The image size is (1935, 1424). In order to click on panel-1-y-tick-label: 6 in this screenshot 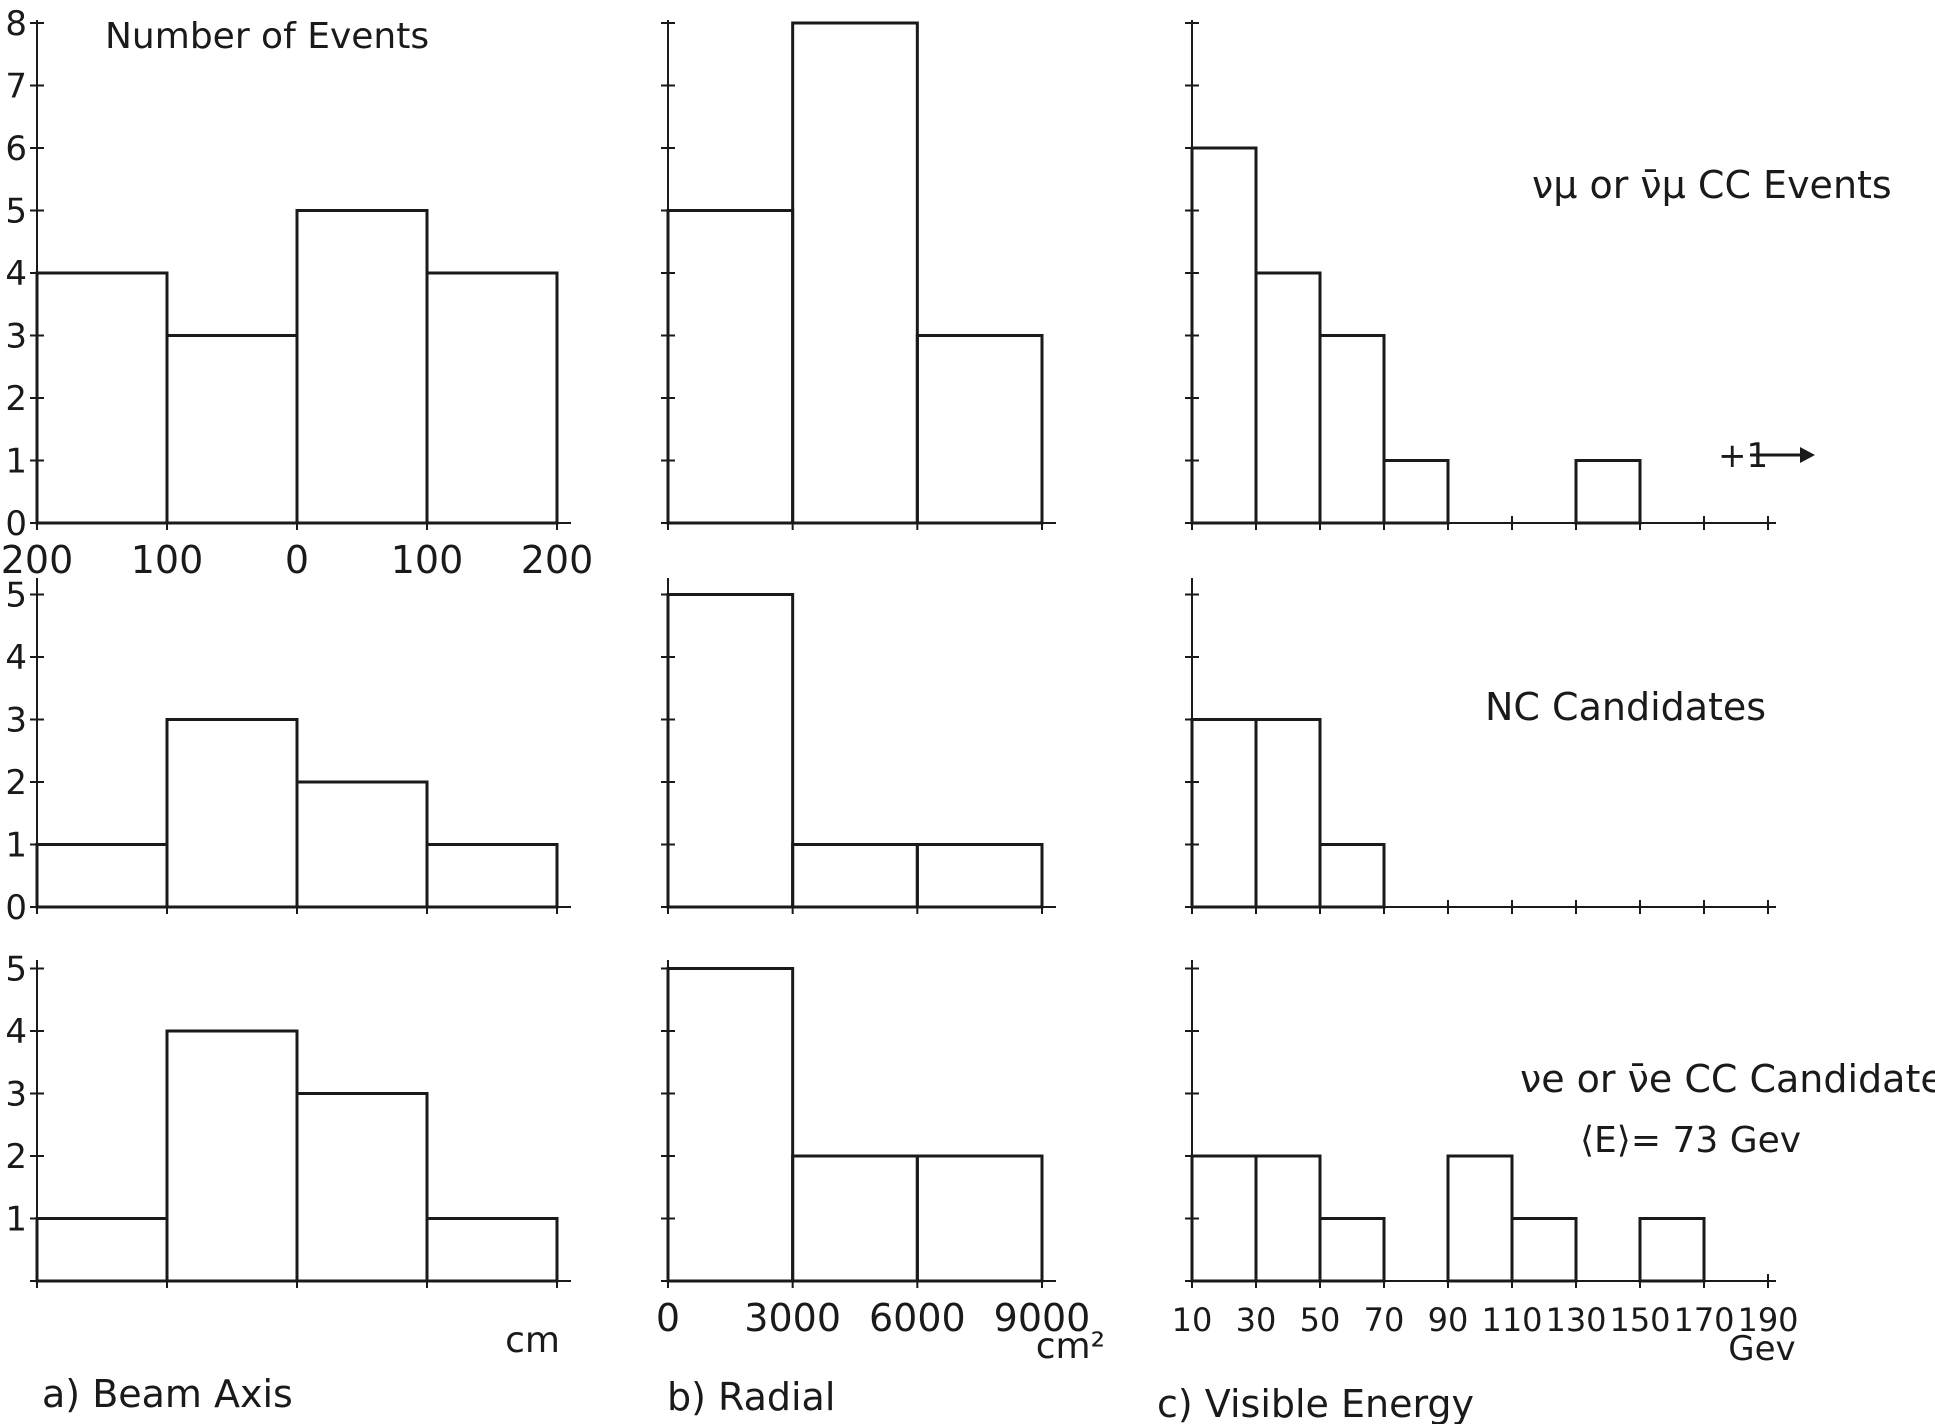, I will do `click(16, 149)`.